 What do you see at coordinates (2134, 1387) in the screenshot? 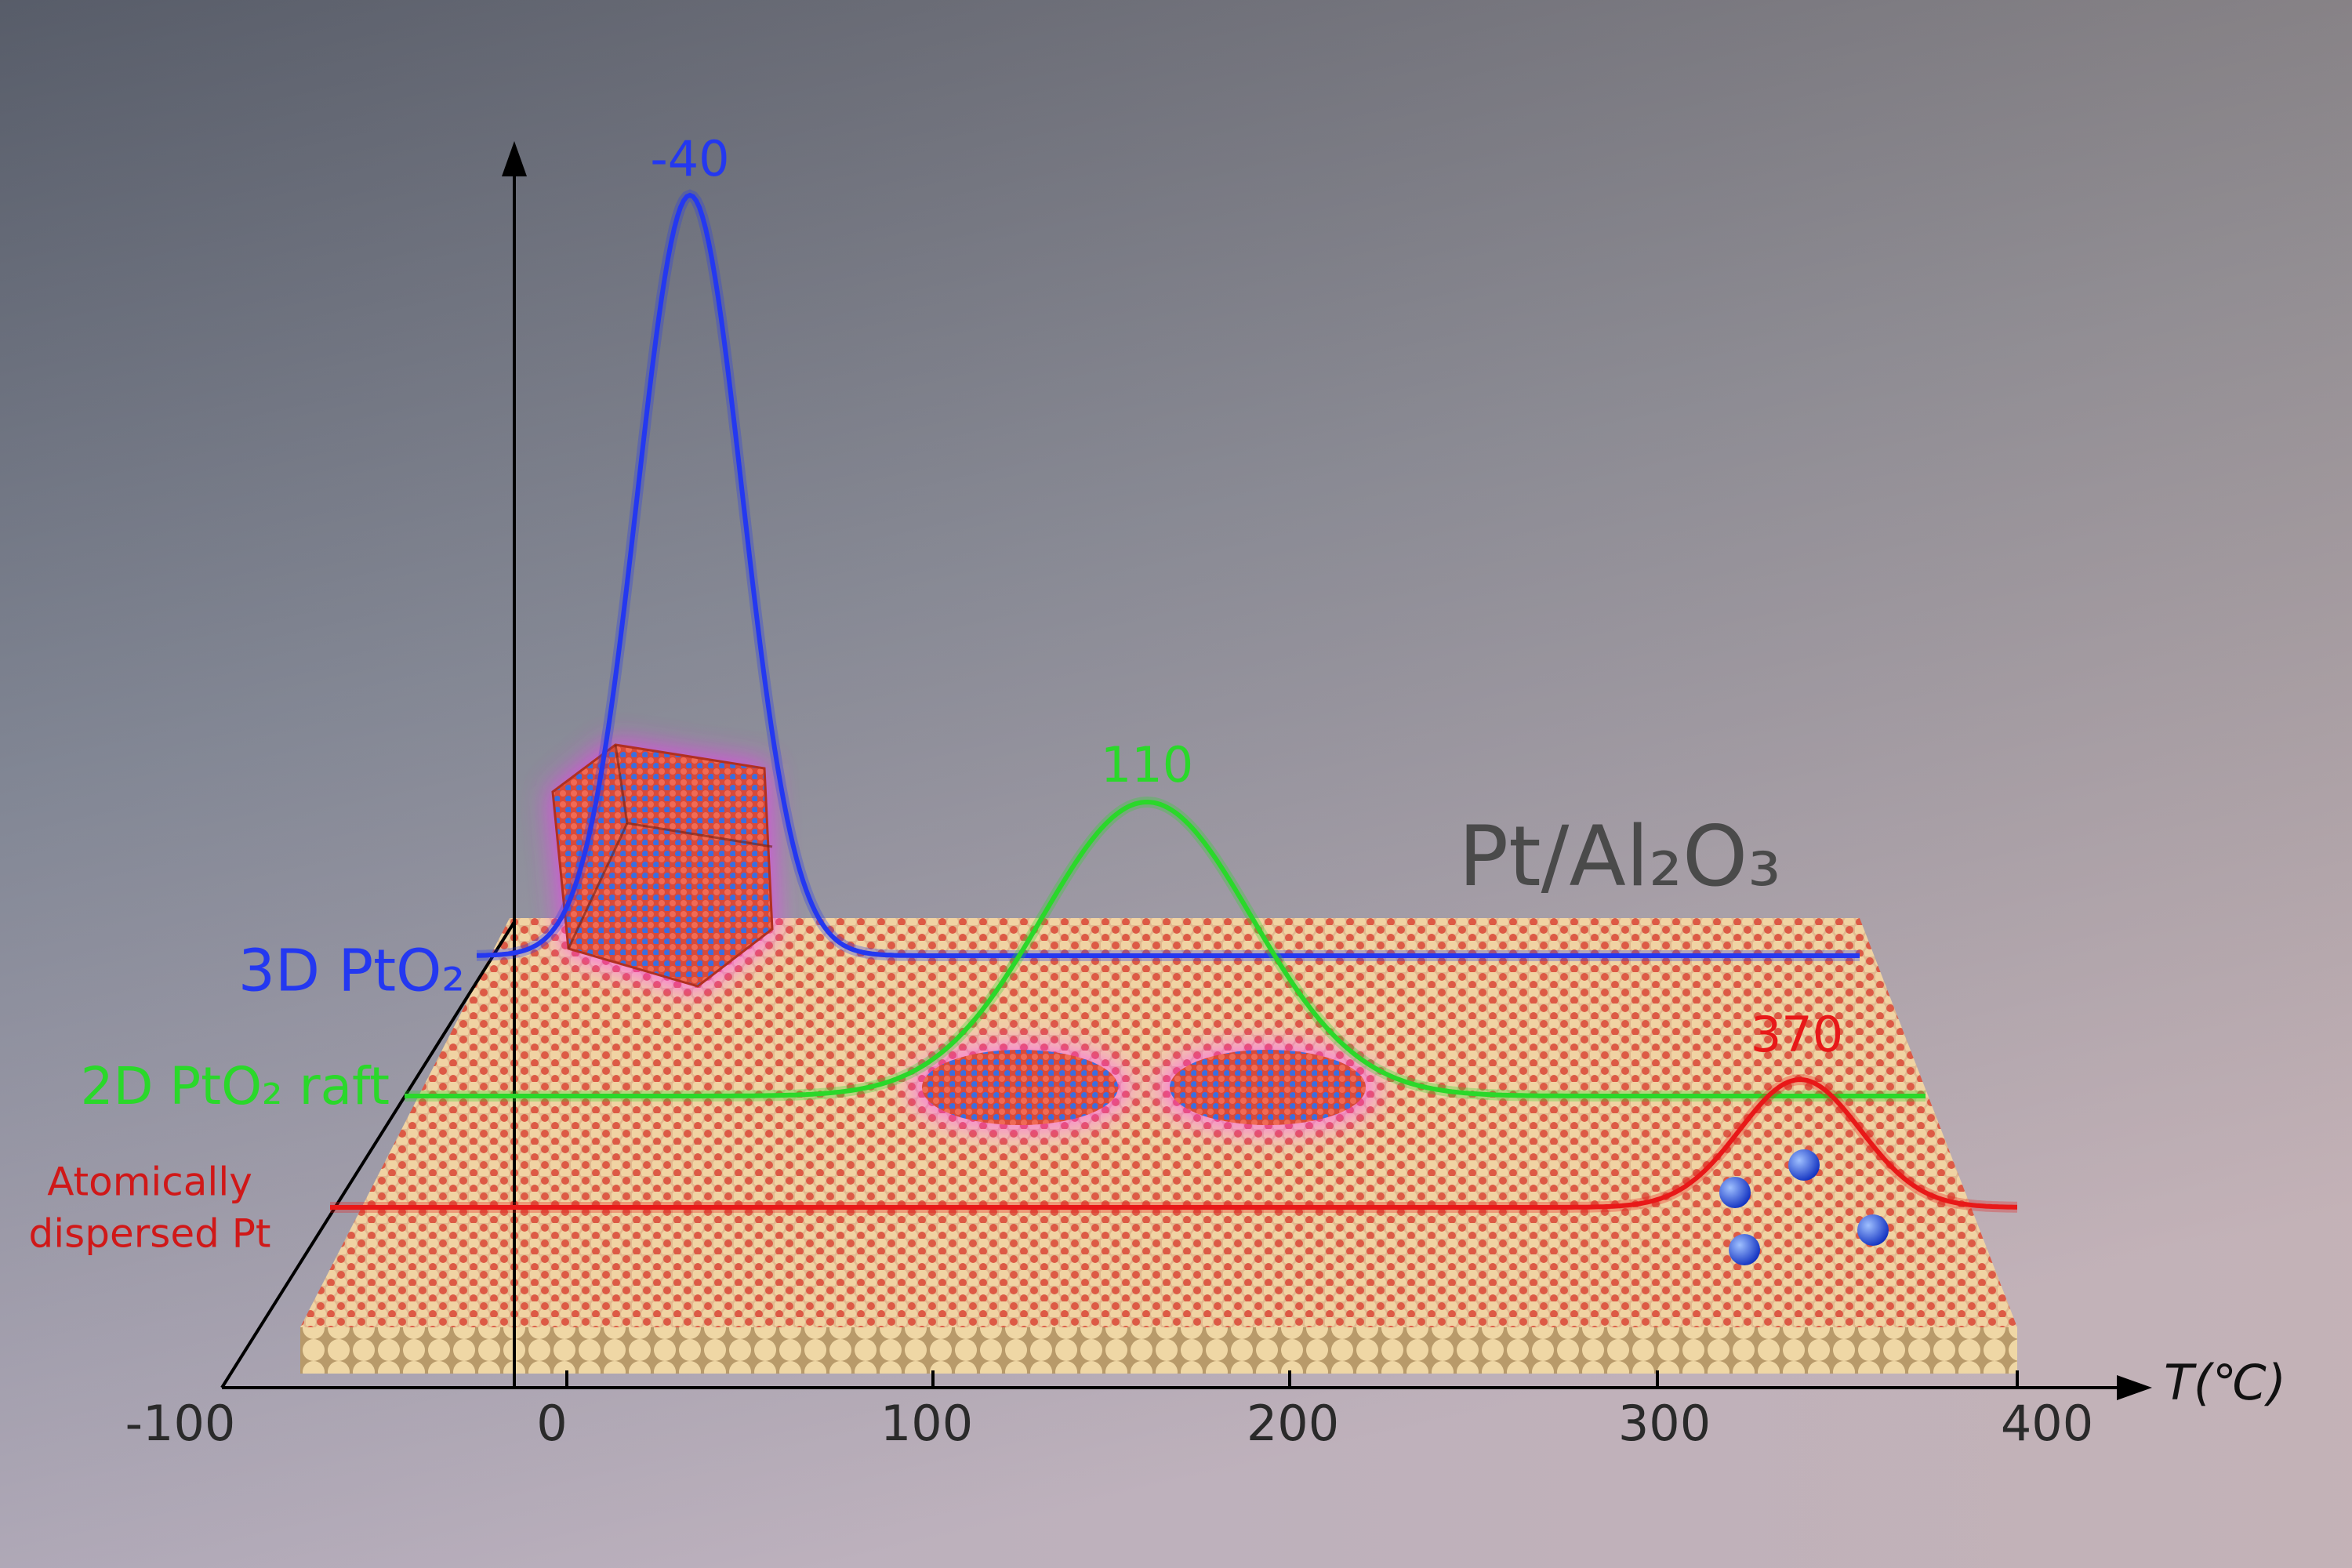
I see `x-axis-arrow` at bounding box center [2134, 1387].